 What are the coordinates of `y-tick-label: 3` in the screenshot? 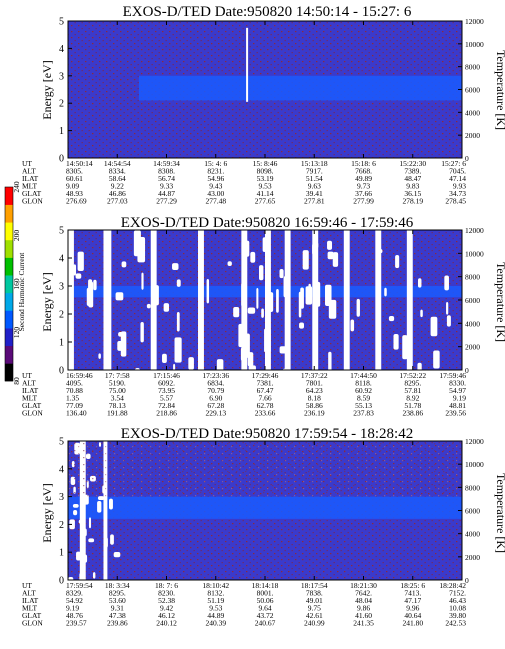 It's located at (61, 287).